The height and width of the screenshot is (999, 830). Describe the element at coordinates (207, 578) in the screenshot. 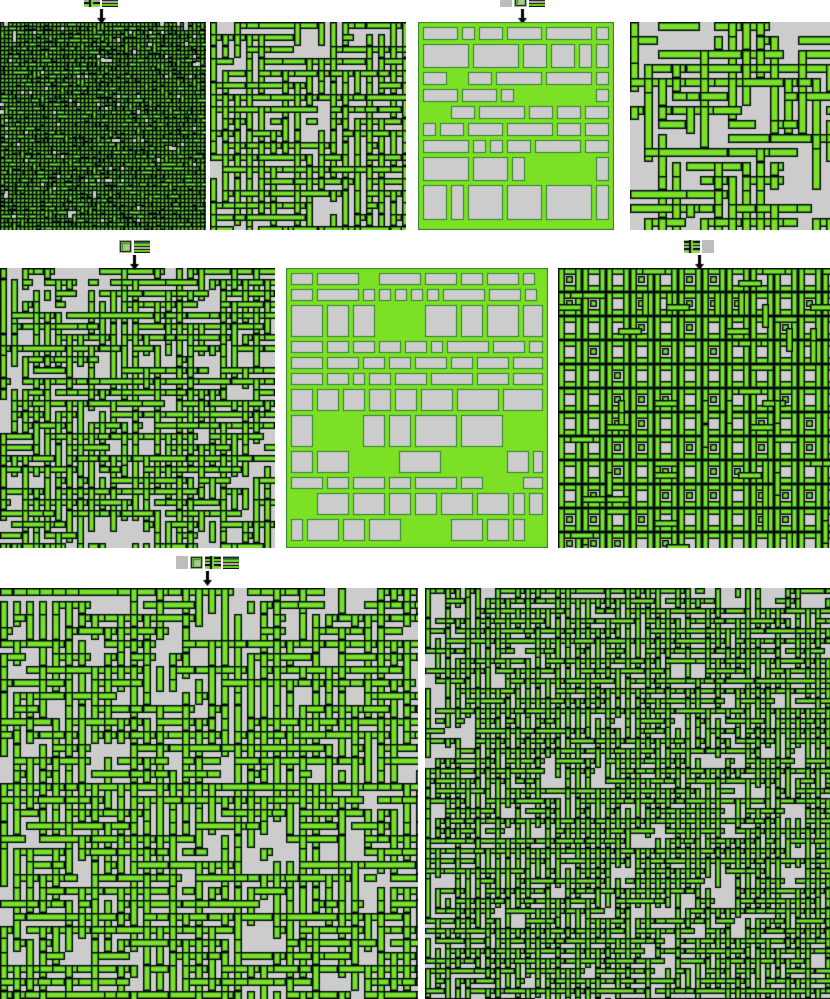

I see `down-arrow-icon` at that location.